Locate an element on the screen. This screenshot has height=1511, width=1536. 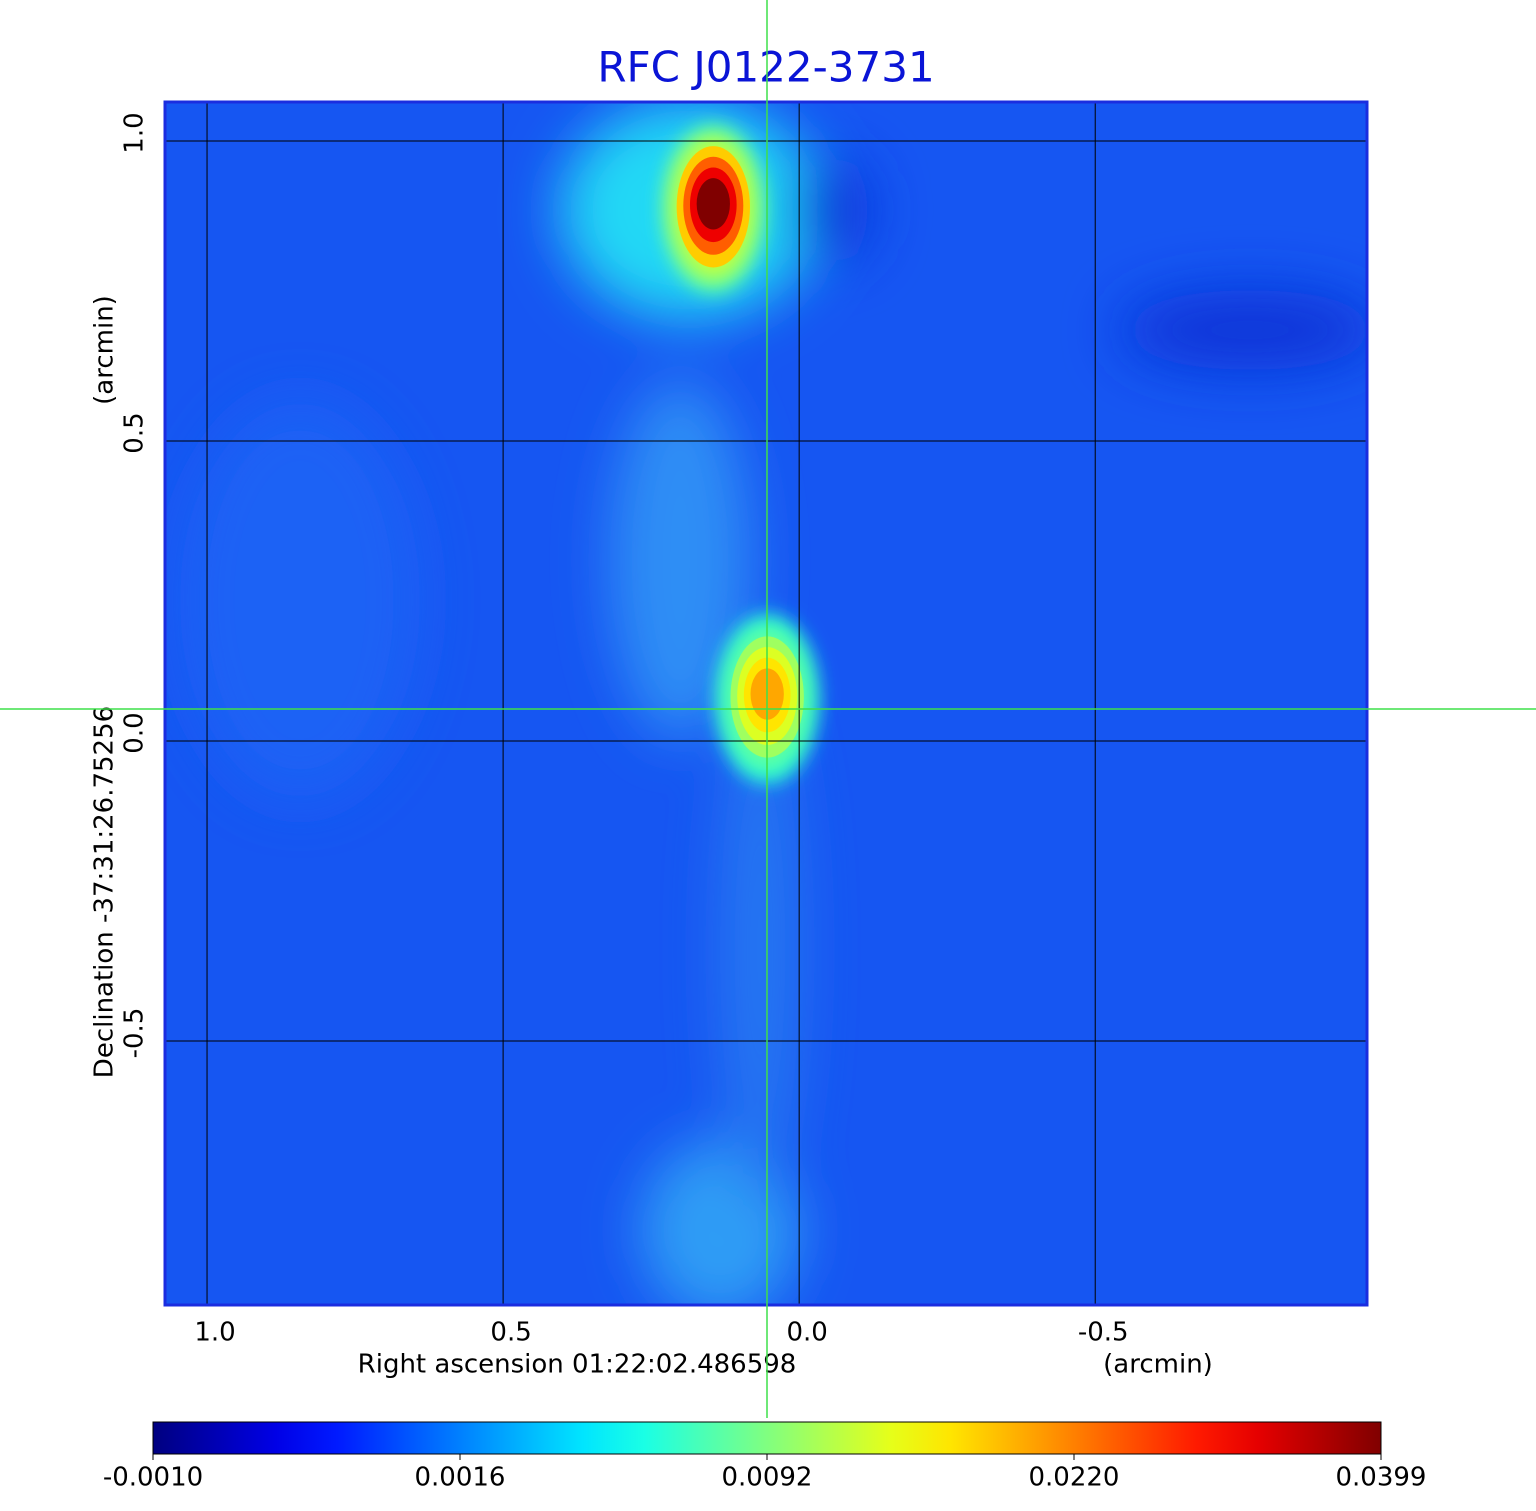
colorbar-tick-label: -0.0010 is located at coordinates (153, 1478).